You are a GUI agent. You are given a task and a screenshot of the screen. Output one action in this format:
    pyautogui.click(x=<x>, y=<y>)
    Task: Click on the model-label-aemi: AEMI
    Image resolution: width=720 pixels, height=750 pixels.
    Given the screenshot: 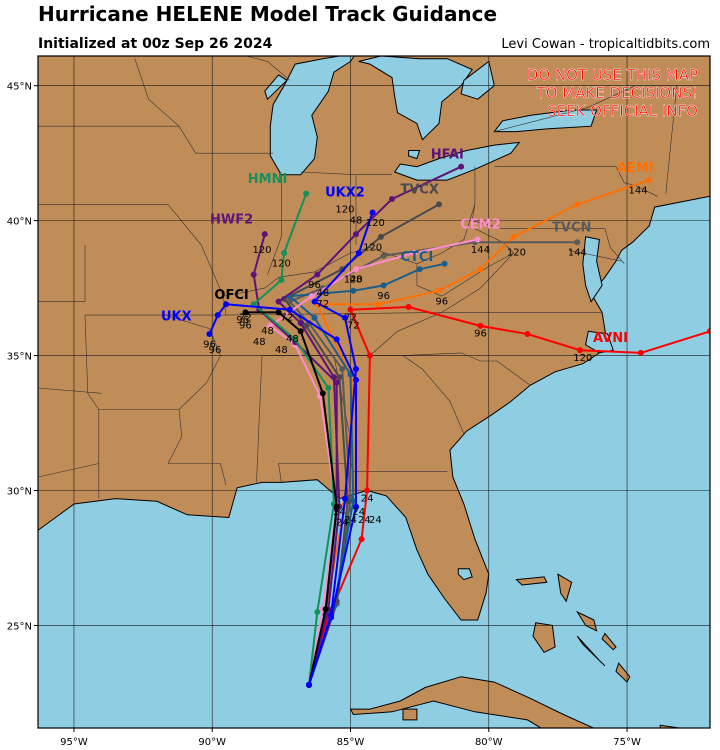 What is the action you would take?
    pyautogui.click(x=635, y=168)
    